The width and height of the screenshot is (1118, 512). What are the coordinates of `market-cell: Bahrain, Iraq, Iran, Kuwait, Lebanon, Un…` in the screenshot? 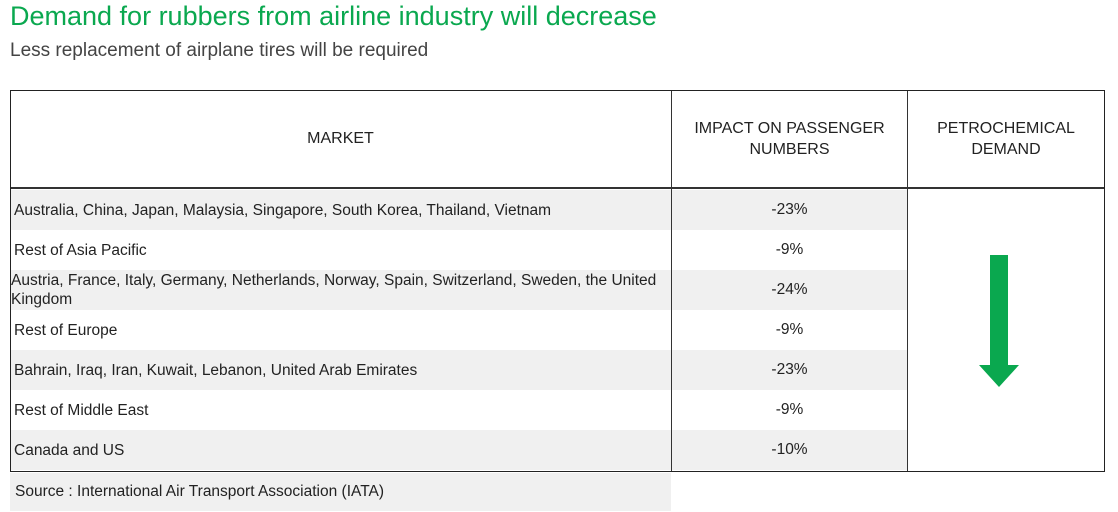 It's located at (216, 370).